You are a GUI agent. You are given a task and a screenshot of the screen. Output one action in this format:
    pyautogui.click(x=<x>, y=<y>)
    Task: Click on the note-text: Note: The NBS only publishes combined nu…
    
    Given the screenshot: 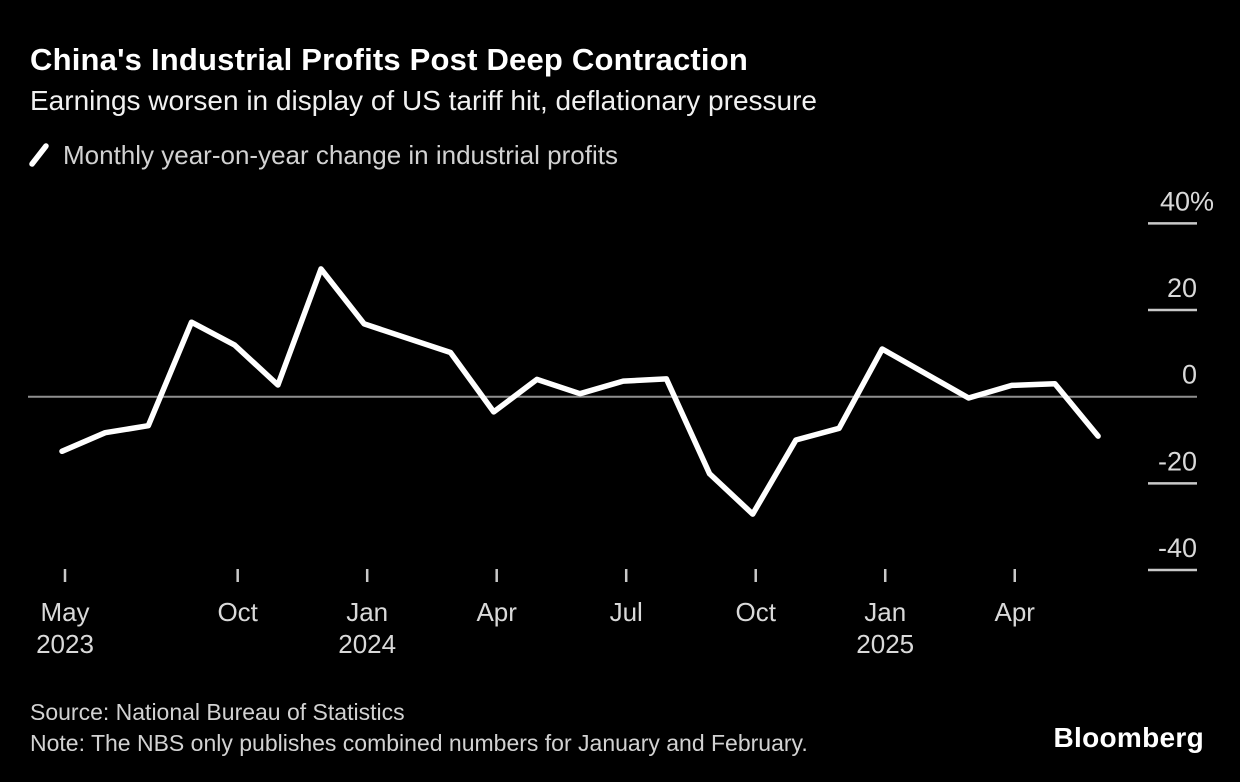 What is the action you would take?
    pyautogui.click(x=419, y=743)
    